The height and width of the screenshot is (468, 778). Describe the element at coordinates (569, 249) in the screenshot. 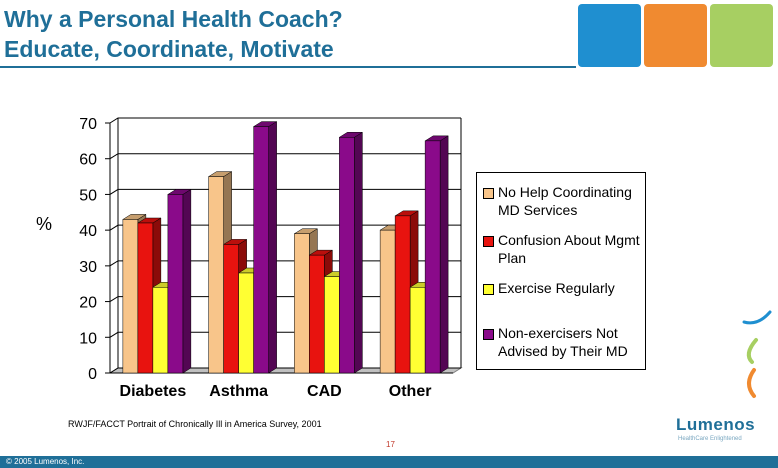

I see `legend-label-2: Confusion About Mgmt Plan` at that location.